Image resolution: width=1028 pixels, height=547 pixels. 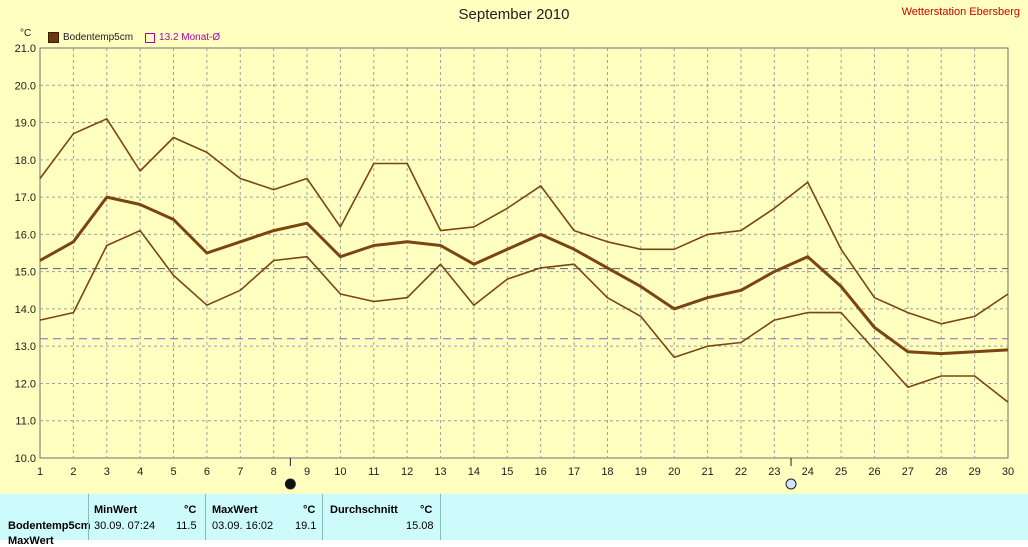 What do you see at coordinates (381, 517) in the screenshot?
I see `stats-avg-block: Durchschnitt °C 15.08` at bounding box center [381, 517].